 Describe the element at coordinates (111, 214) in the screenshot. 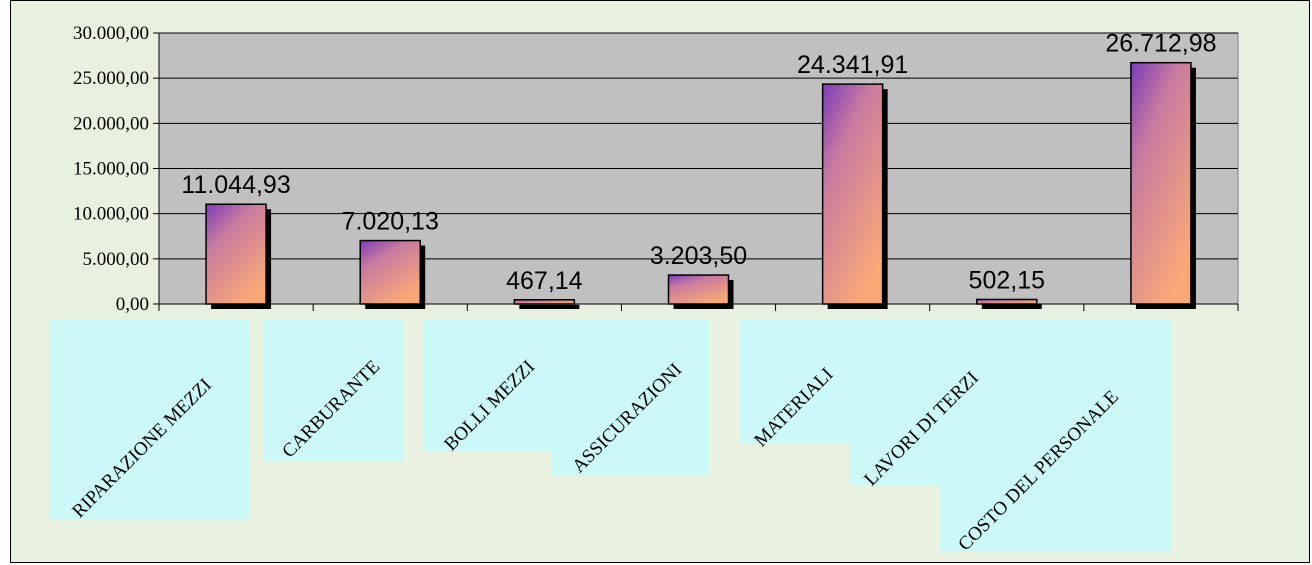

I see `y-tick-label: 10.000,00` at that location.